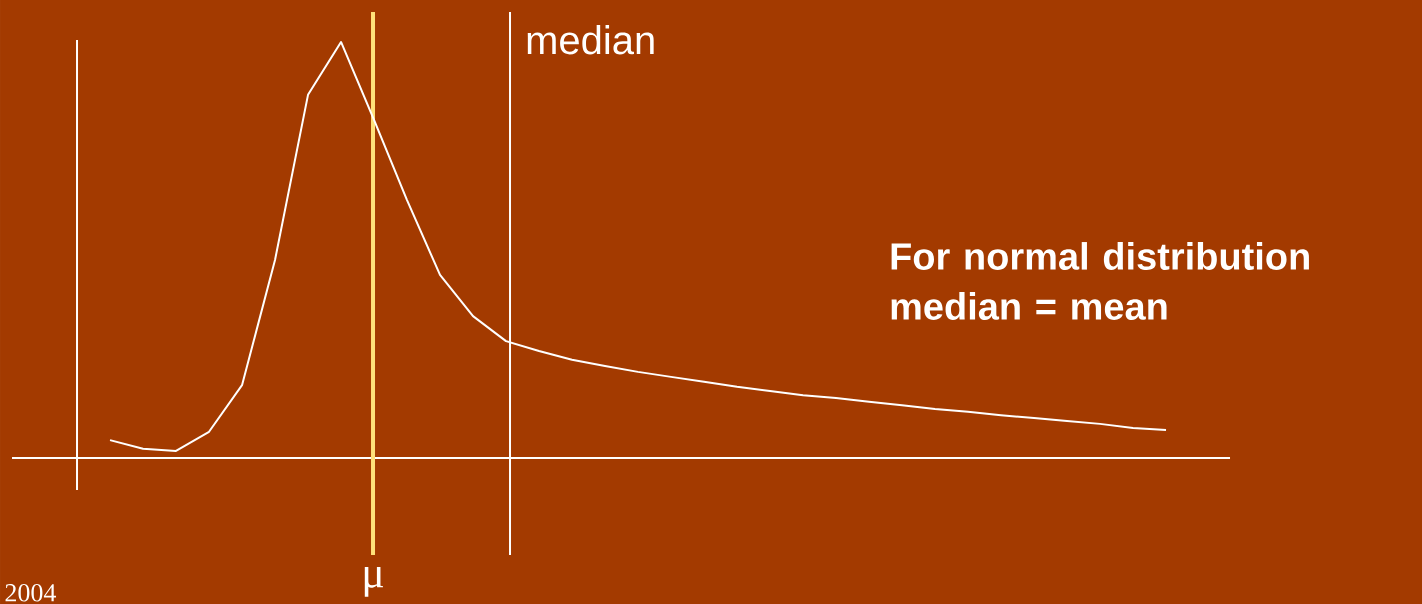 The width and height of the screenshot is (1422, 604). I want to click on text: 2004, so click(31, 593).